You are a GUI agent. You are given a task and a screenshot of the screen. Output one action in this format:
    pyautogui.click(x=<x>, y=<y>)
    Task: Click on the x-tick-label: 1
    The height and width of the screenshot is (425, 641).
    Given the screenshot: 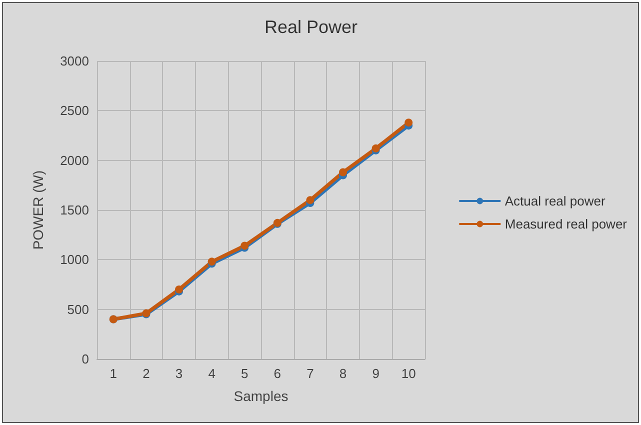 What is the action you would take?
    pyautogui.click(x=114, y=373)
    